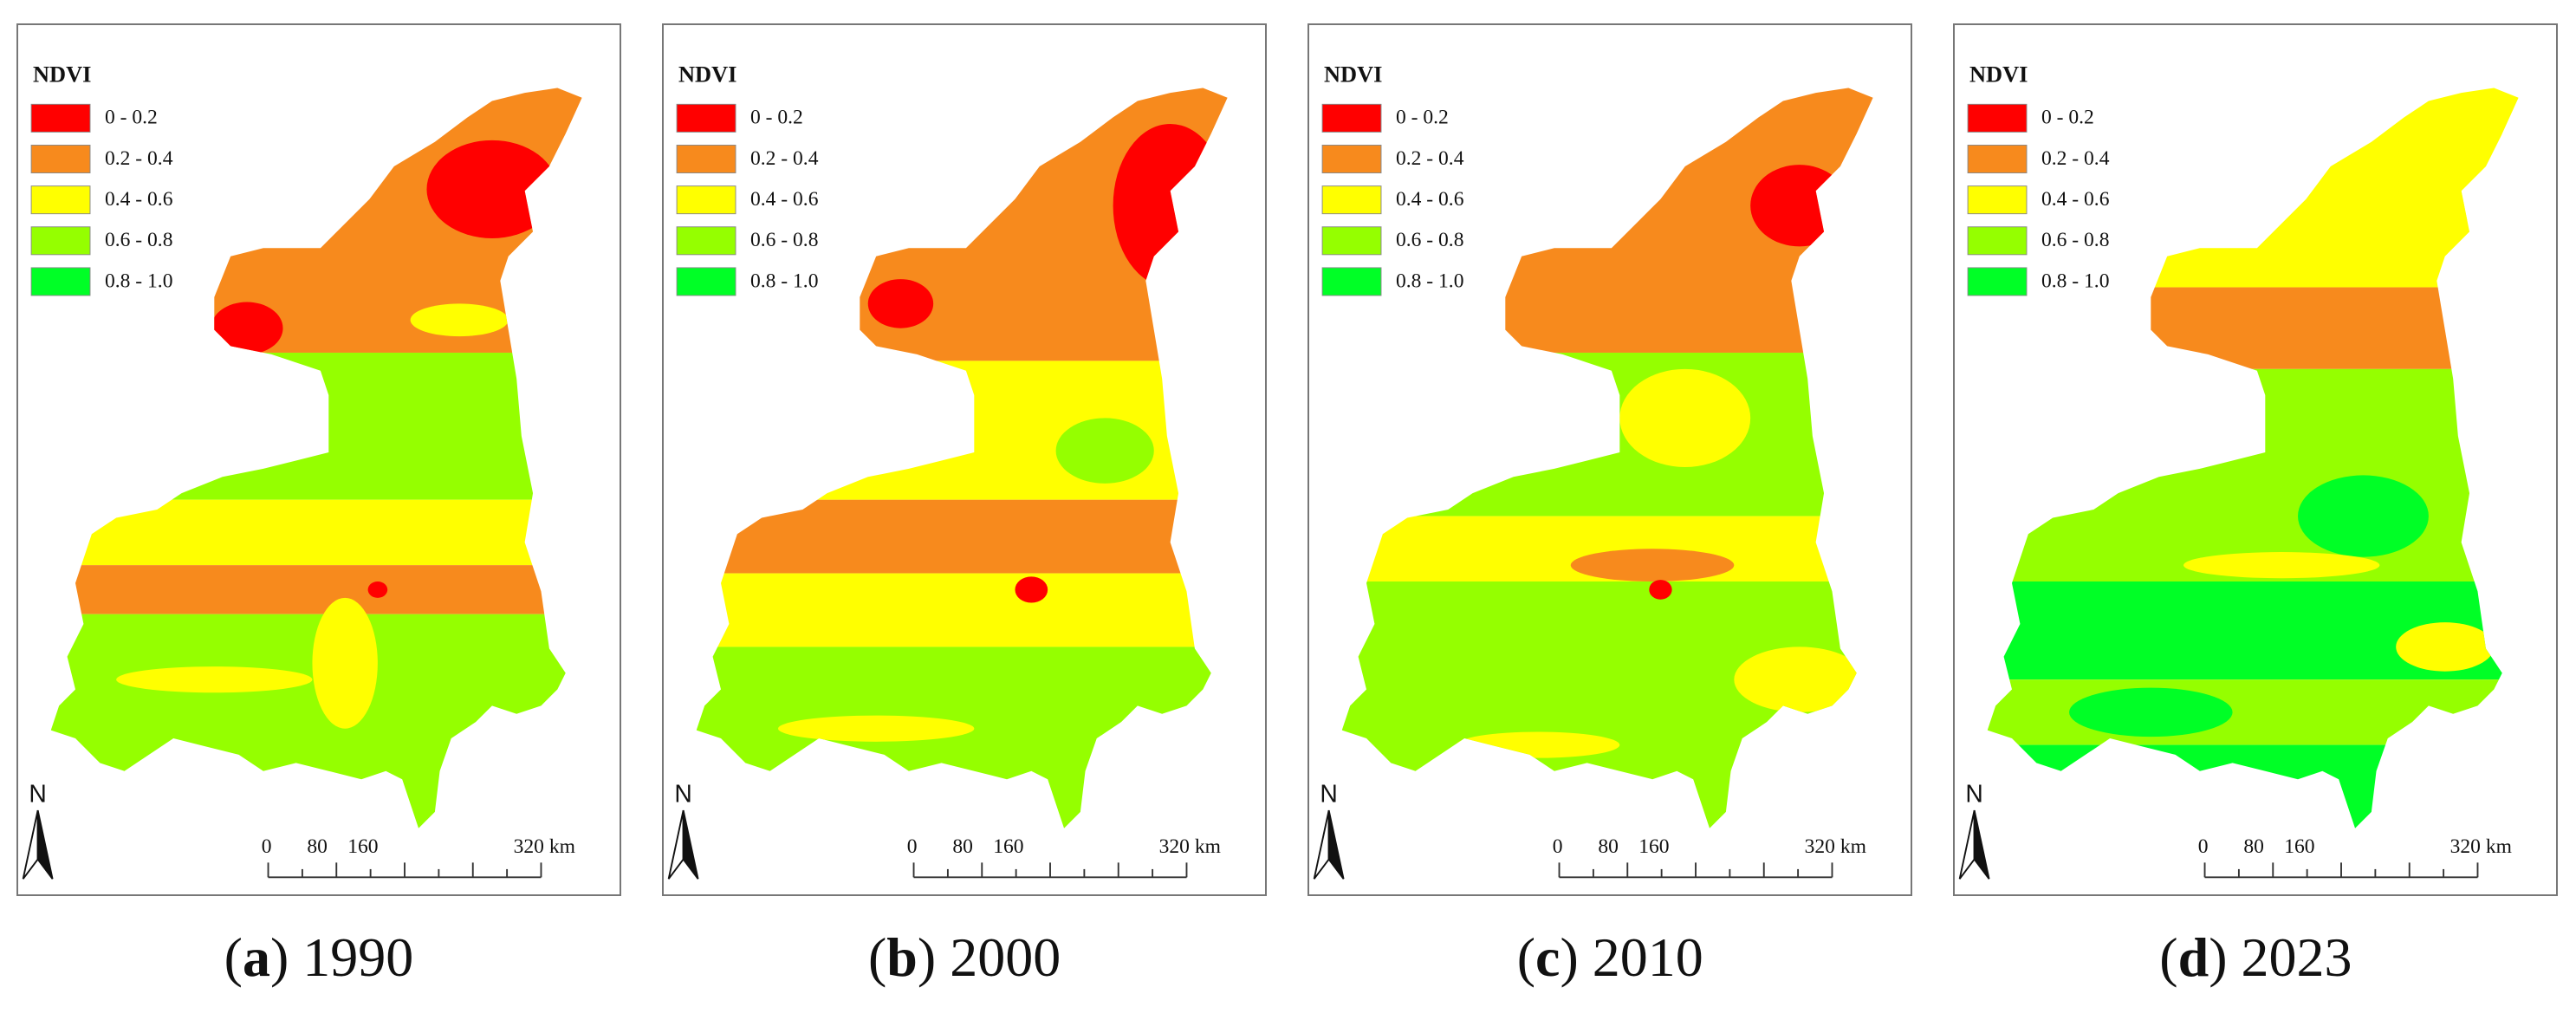  I want to click on caption-part: c, so click(1548, 957).